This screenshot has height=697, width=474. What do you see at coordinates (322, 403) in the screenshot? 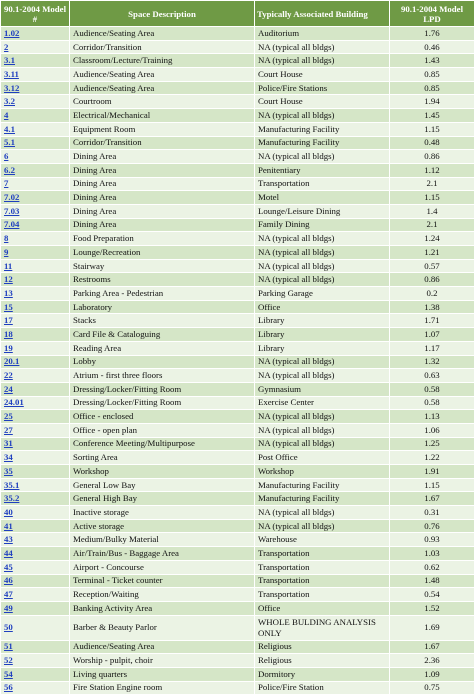
I see `typical-building-cell: Exercise Center` at bounding box center [322, 403].